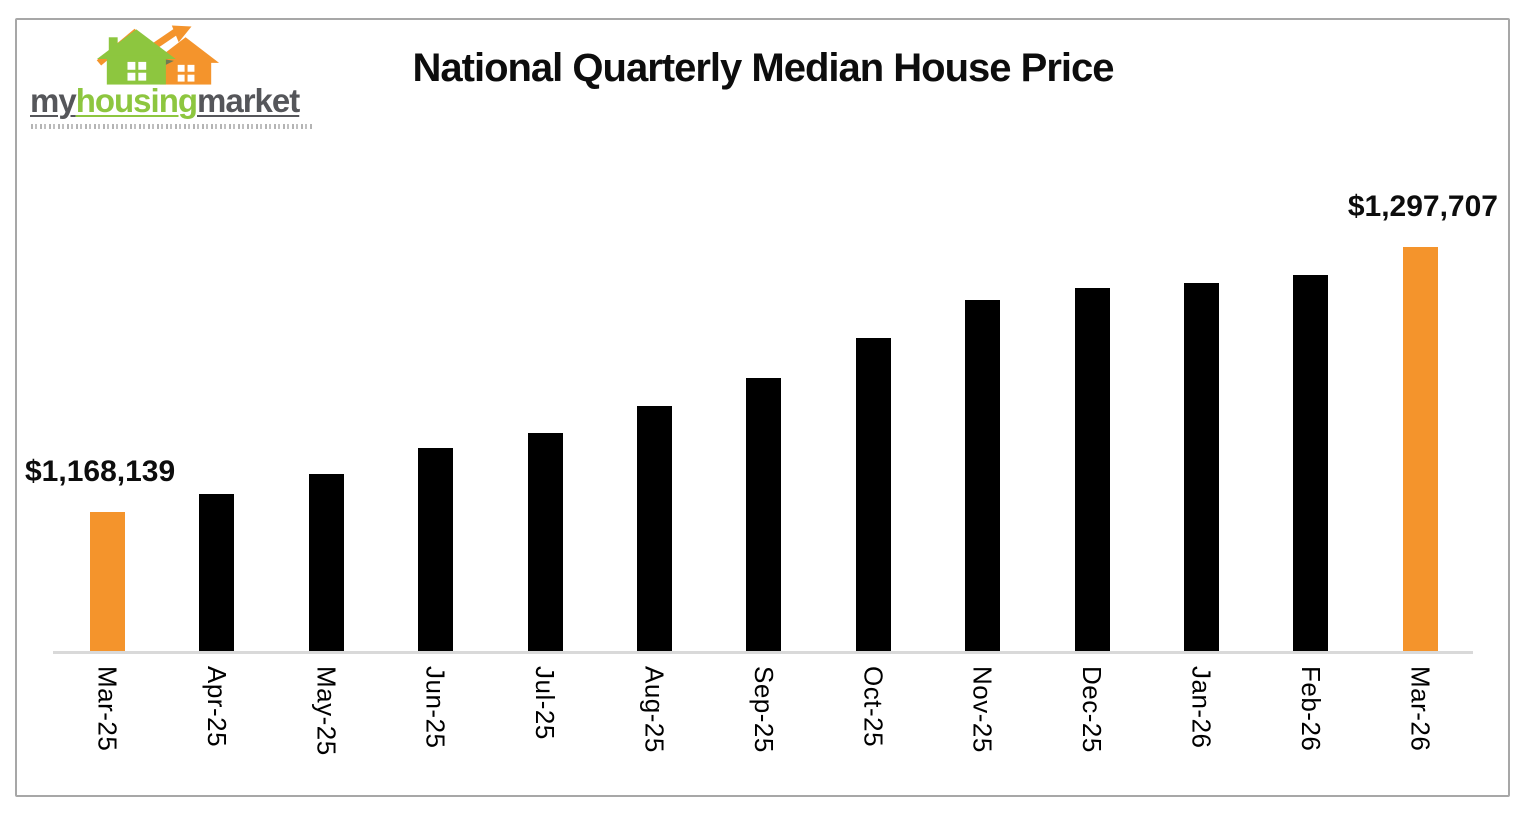  Describe the element at coordinates (172, 126) in the screenshot. I see `logo-tagline` at that location.